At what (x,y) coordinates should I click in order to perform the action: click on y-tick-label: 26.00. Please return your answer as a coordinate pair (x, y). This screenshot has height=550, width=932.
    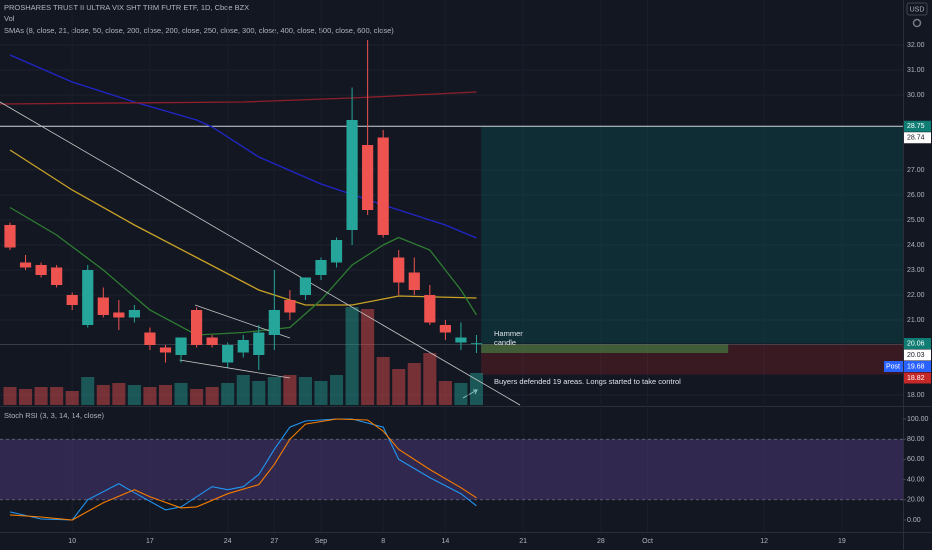
    Looking at the image, I should click on (916, 195).